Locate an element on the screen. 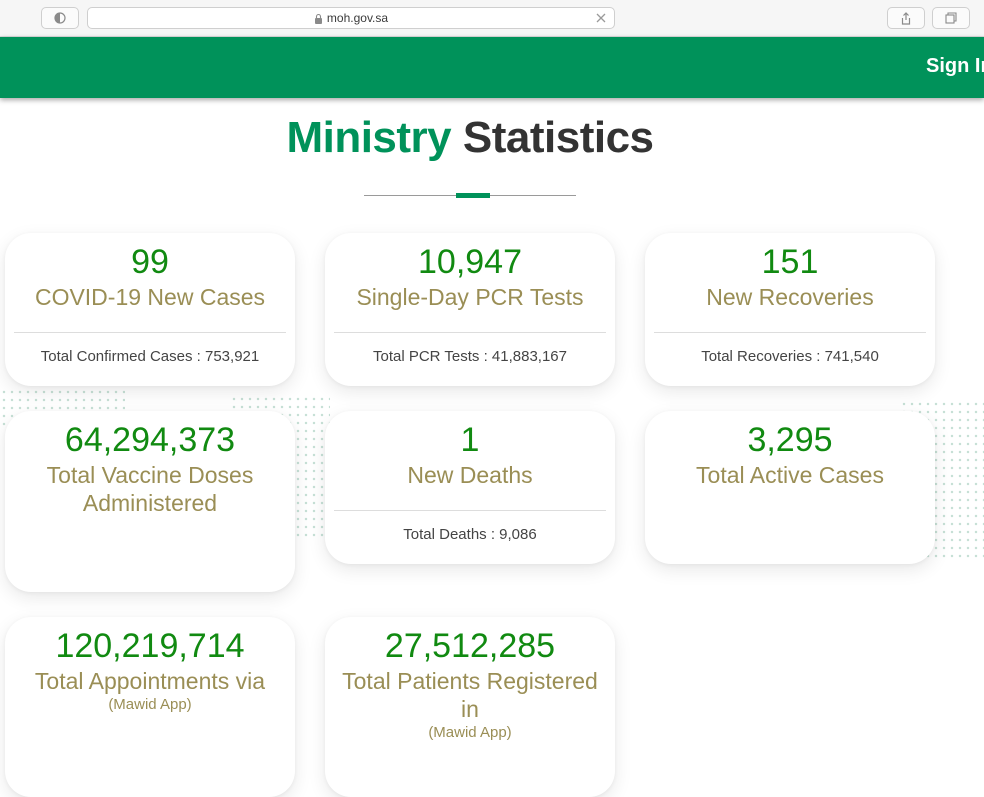 The height and width of the screenshot is (797, 984). stat-value: 27,512,285 is located at coordinates (470, 646).